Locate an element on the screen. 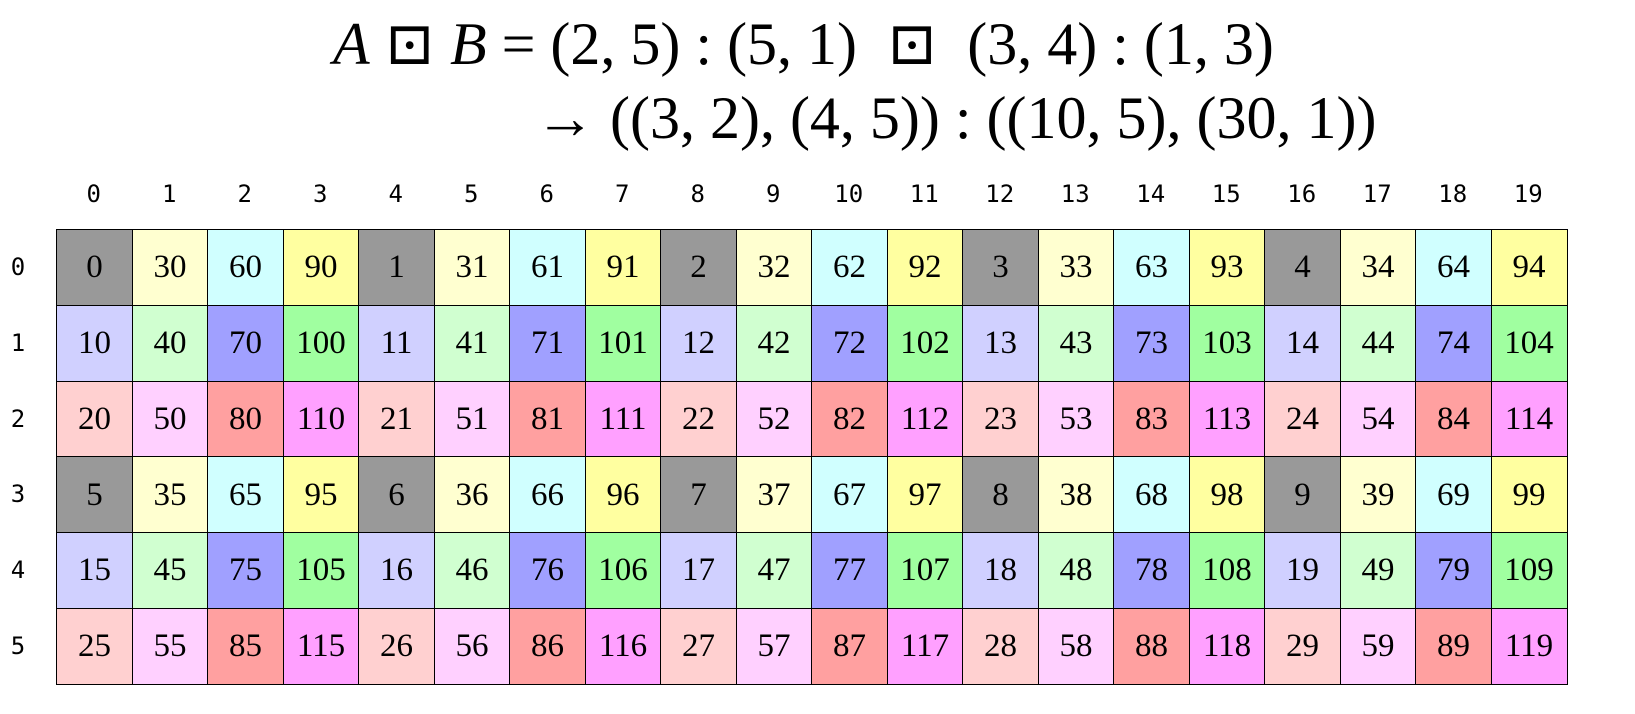  grid-cell: 55 is located at coordinates (170, 647).